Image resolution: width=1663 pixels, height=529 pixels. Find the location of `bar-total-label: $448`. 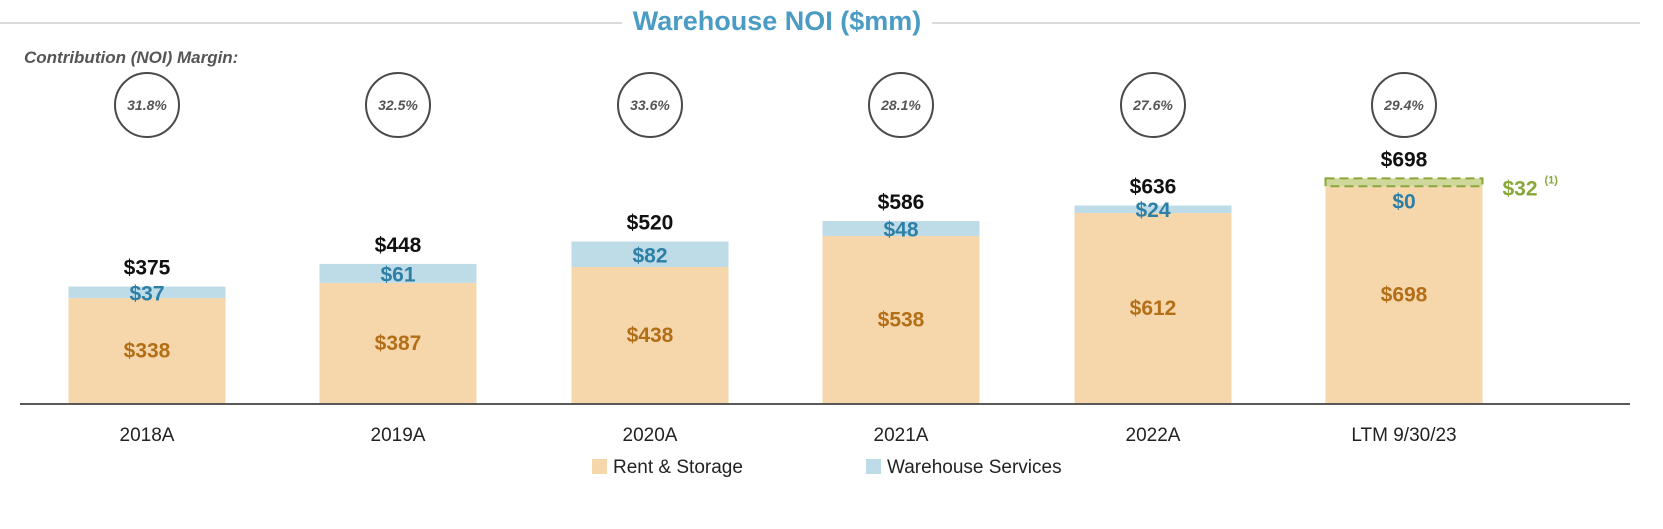

bar-total-label: $448 is located at coordinates (398, 245).